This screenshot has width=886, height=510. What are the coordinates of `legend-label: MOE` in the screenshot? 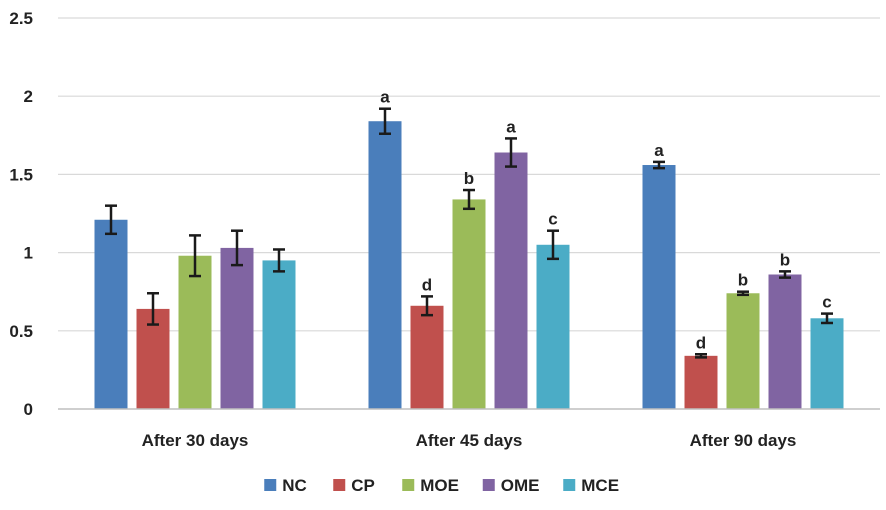 It's located at (439, 485).